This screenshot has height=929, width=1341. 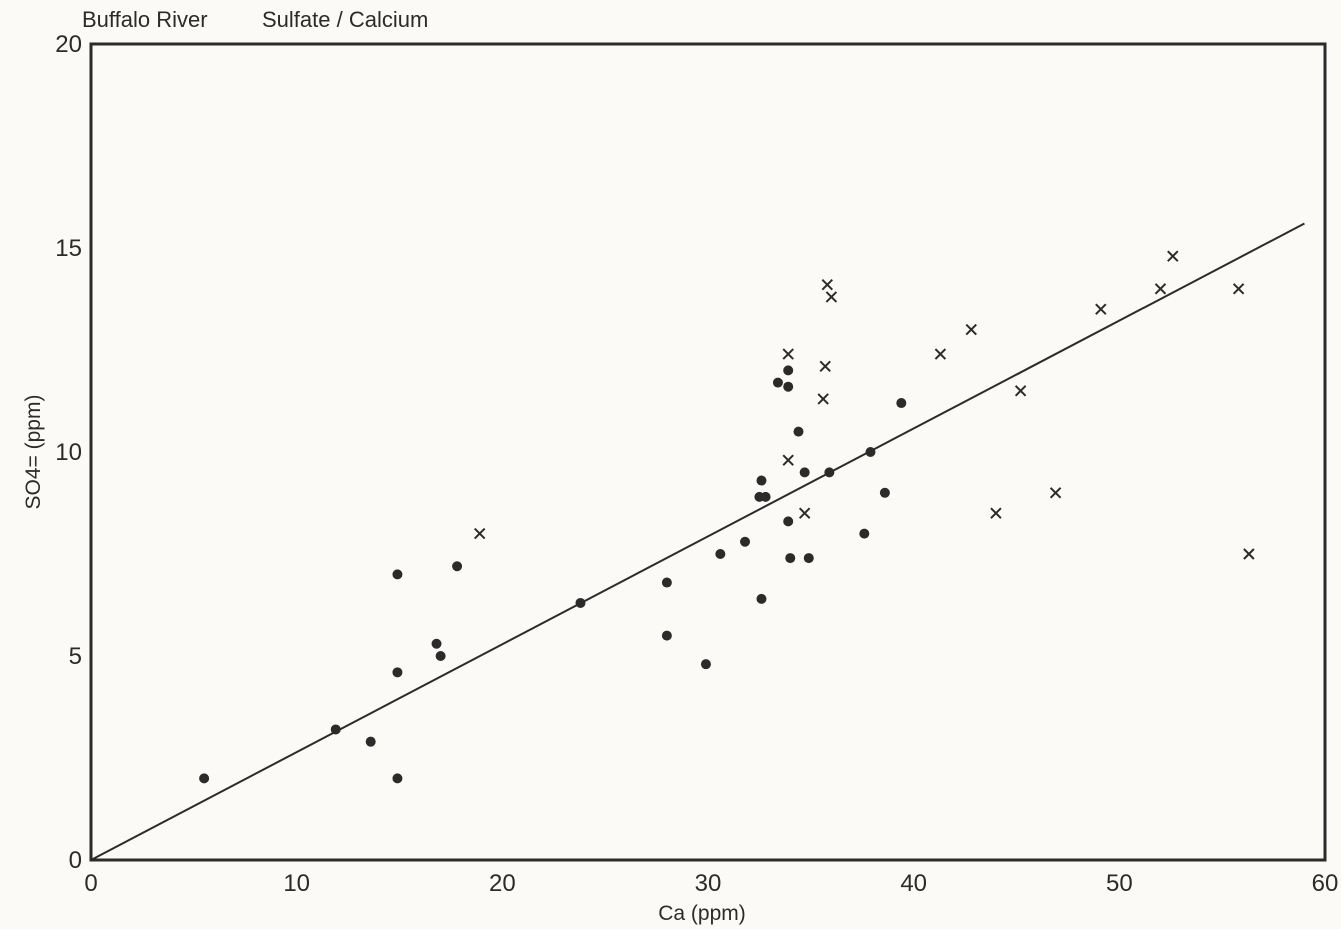 I want to click on x-tick-labels: 0 10 20 30 40 50 60, so click(x=711, y=883).